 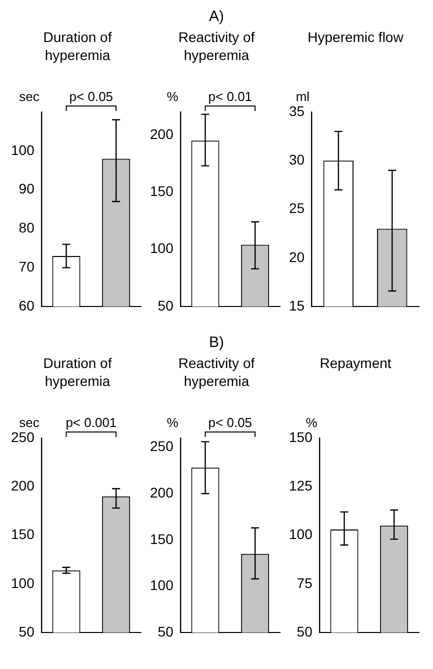 I want to click on text: p< 0.01, so click(x=230, y=96).